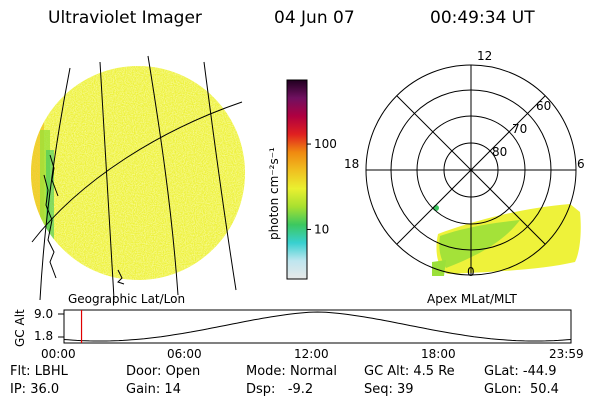  I want to click on colorbar-label: photon cm⁻²s⁻¹, so click(274, 193).